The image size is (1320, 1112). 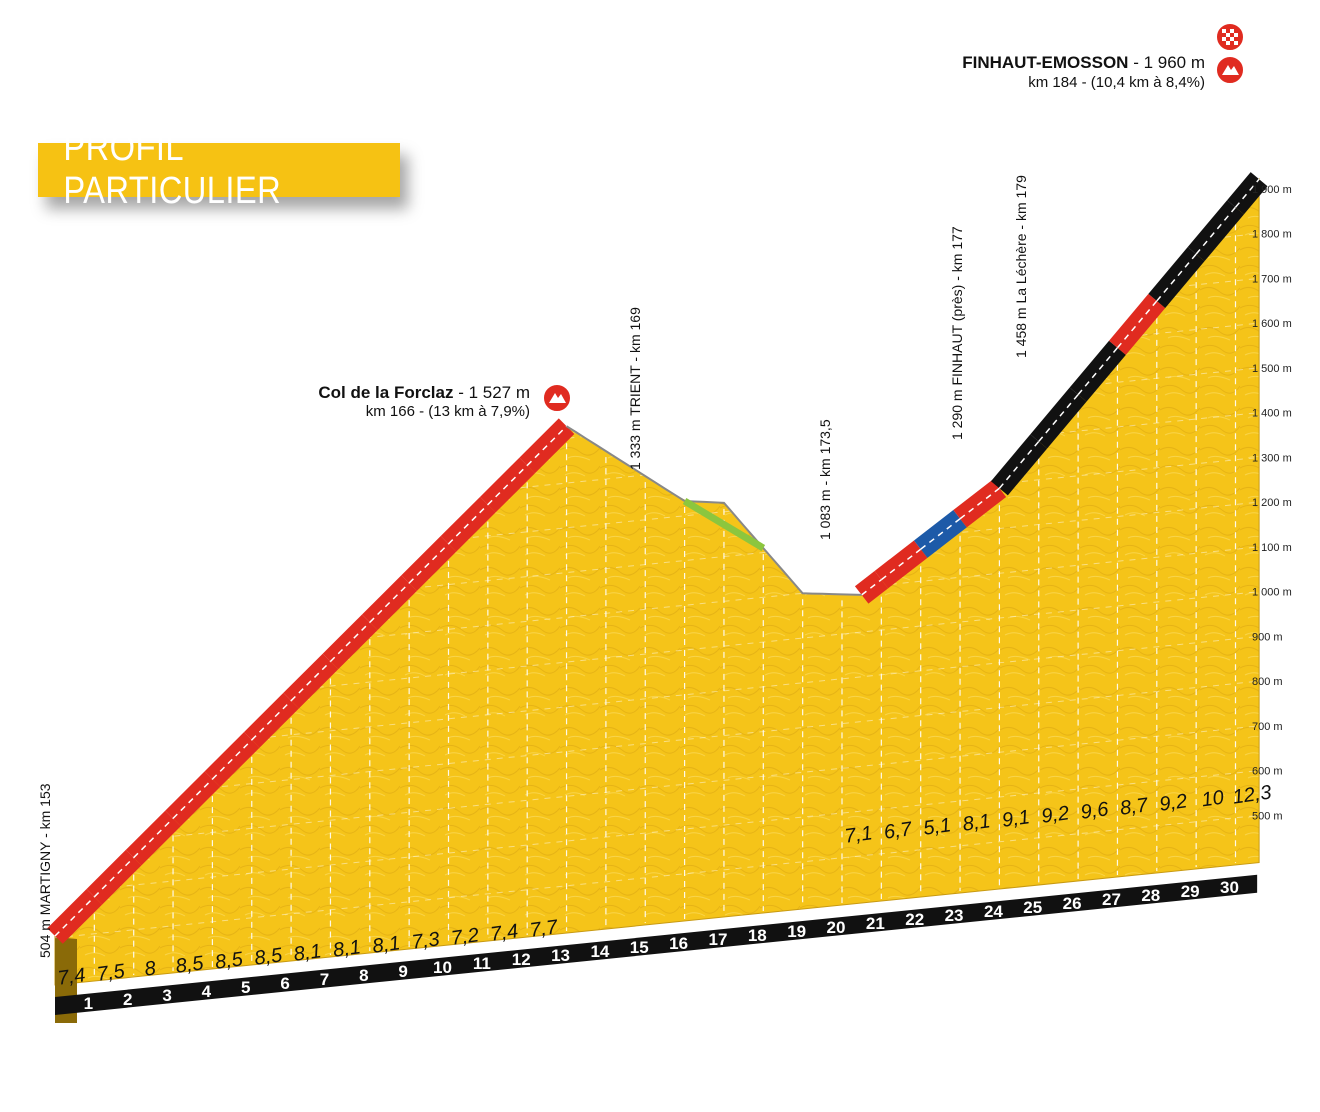 What do you see at coordinates (442, 967) in the screenshot?
I see `km-marker-label: 10` at bounding box center [442, 967].